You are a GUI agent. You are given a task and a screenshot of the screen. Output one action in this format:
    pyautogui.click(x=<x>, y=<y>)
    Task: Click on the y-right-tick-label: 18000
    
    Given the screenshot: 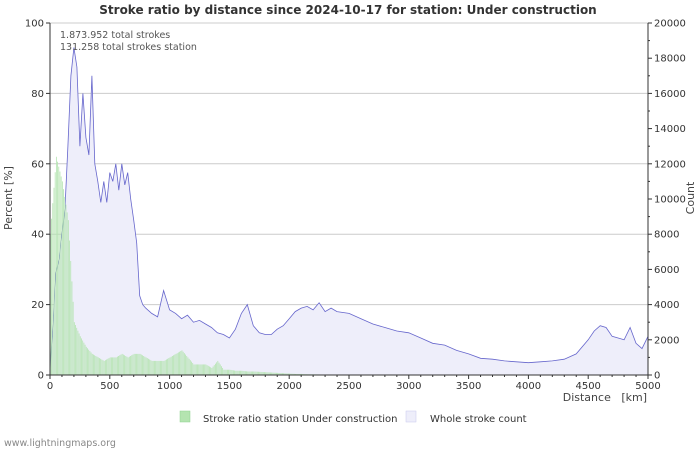 What is the action you would take?
    pyautogui.click(x=670, y=59)
    